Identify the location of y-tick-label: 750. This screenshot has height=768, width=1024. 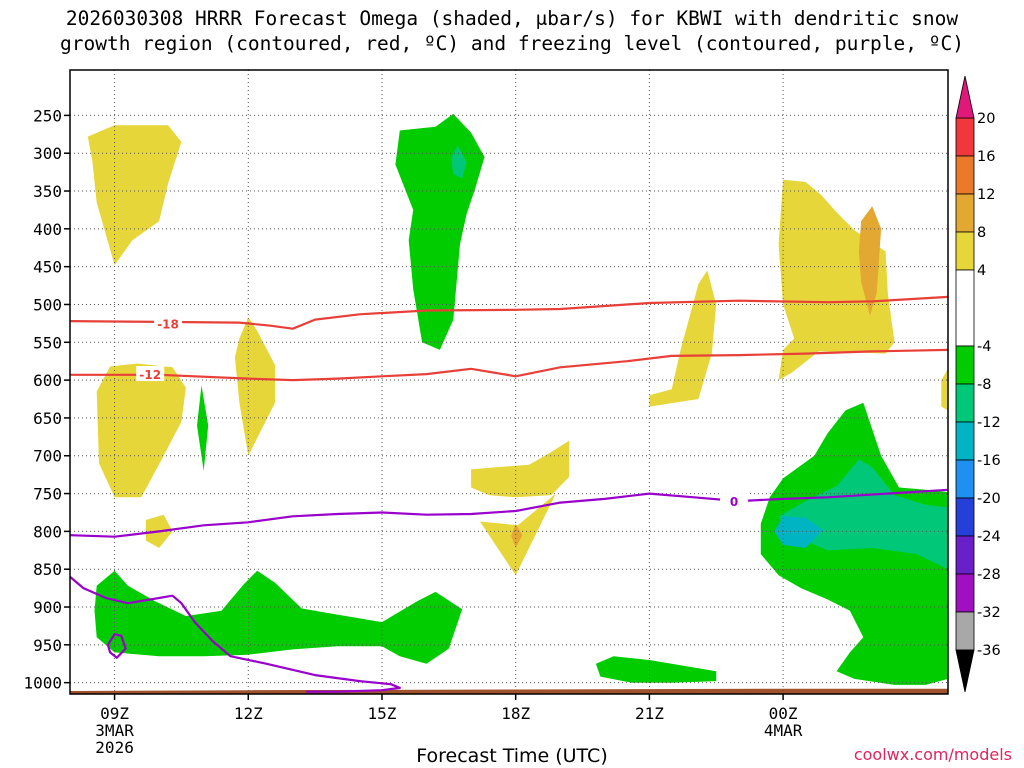
(47, 494).